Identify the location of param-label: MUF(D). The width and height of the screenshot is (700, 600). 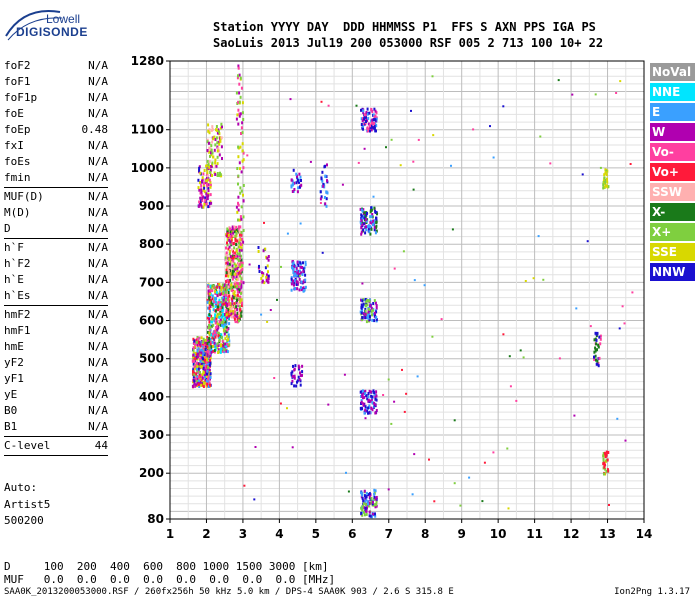
(24, 196).